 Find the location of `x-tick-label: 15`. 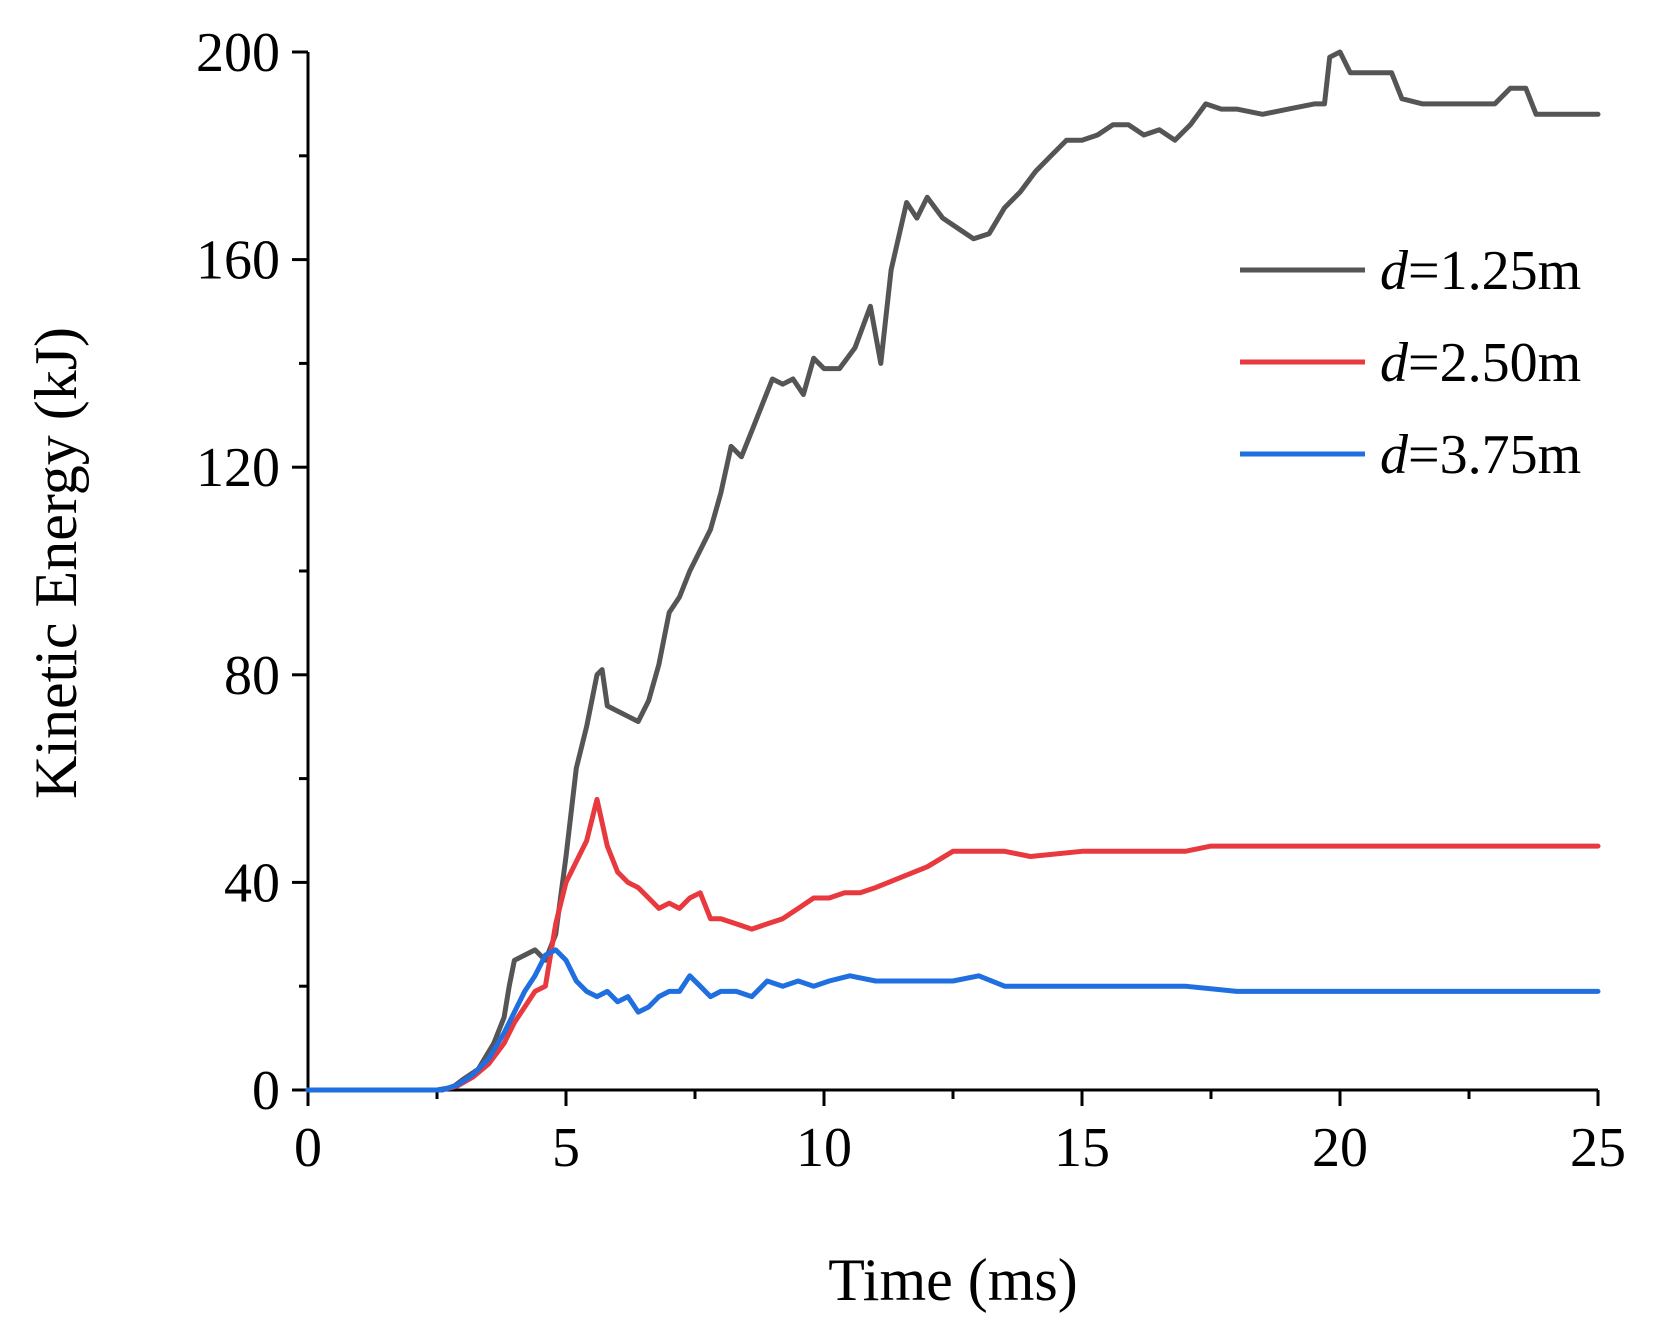

x-tick-label: 15 is located at coordinates (1082, 1148).